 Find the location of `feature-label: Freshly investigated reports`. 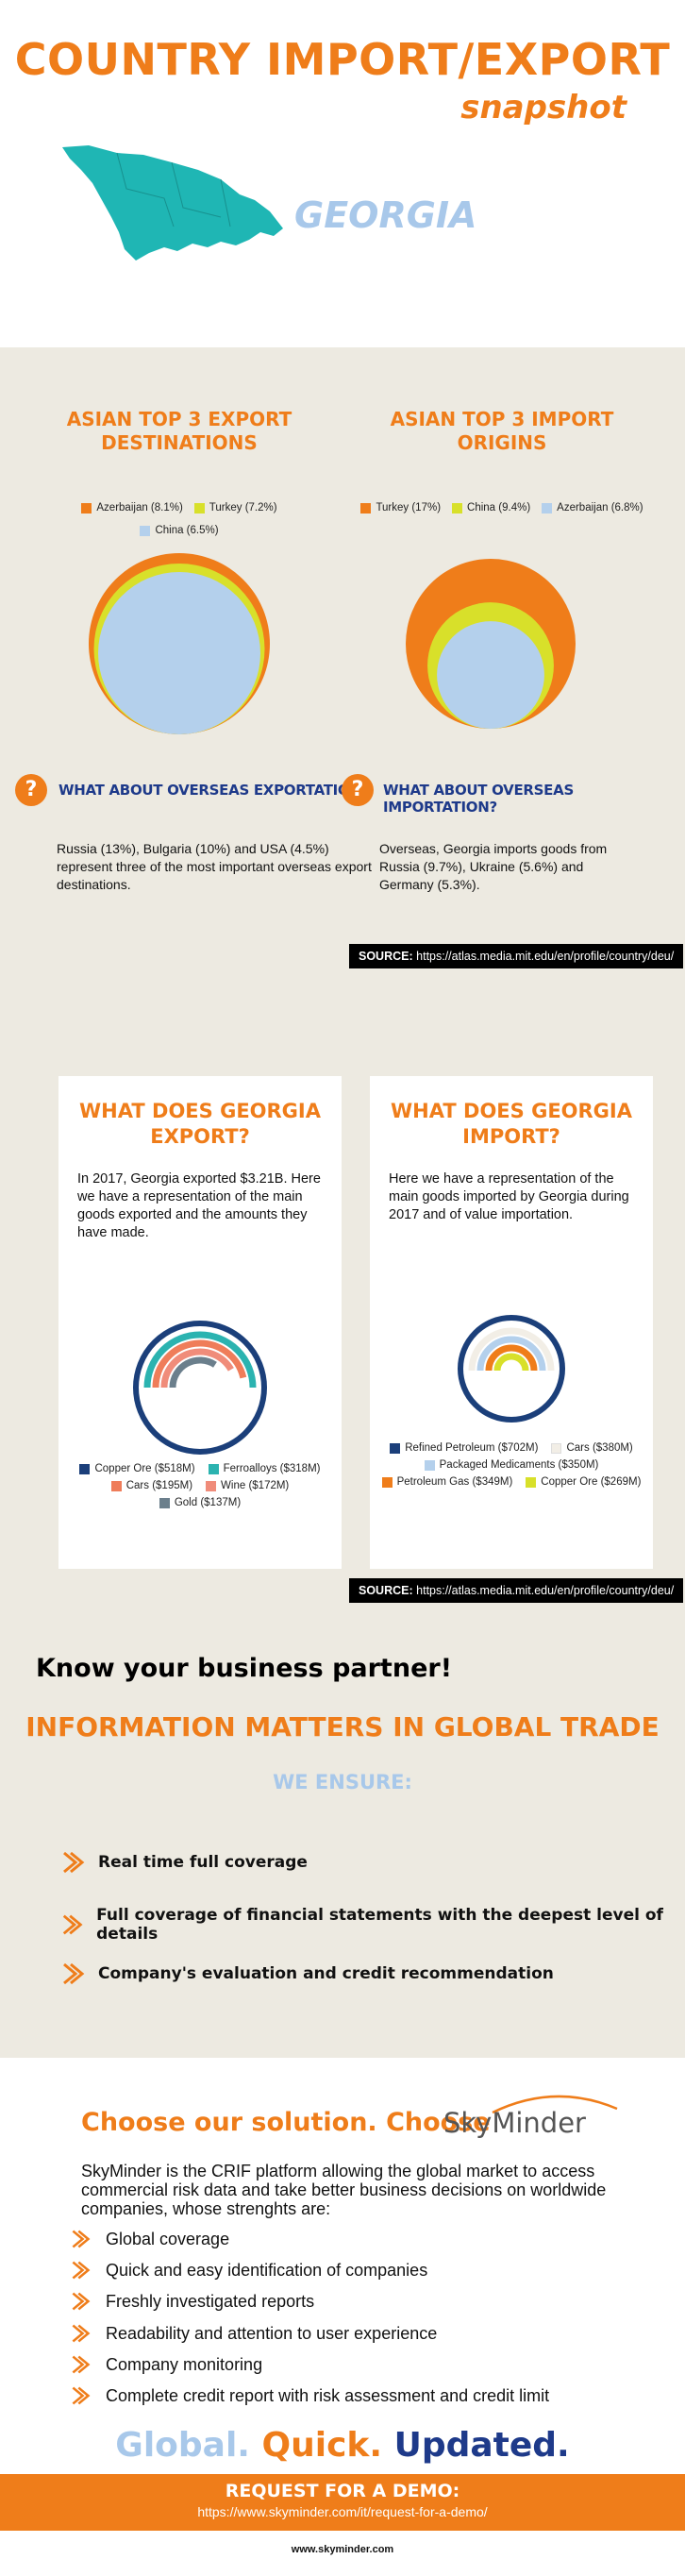

feature-label: Freshly investigated reports is located at coordinates (211, 2301).